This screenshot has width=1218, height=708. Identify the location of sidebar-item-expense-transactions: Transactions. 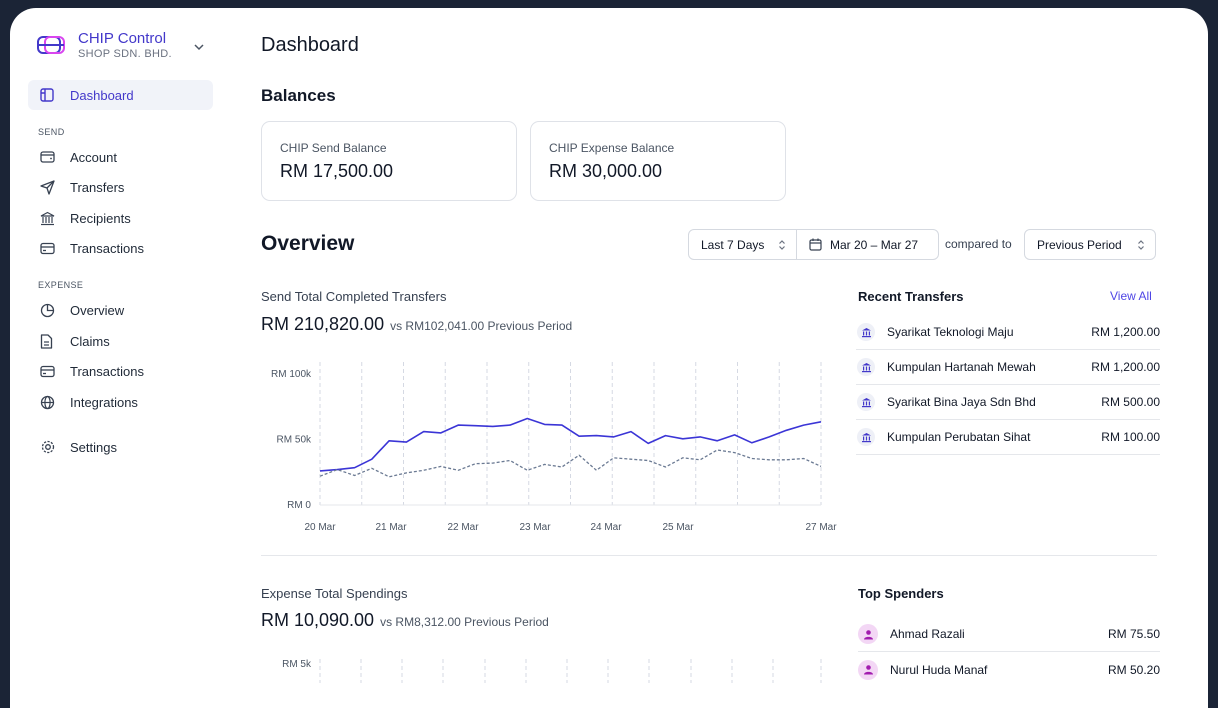
(120, 371).